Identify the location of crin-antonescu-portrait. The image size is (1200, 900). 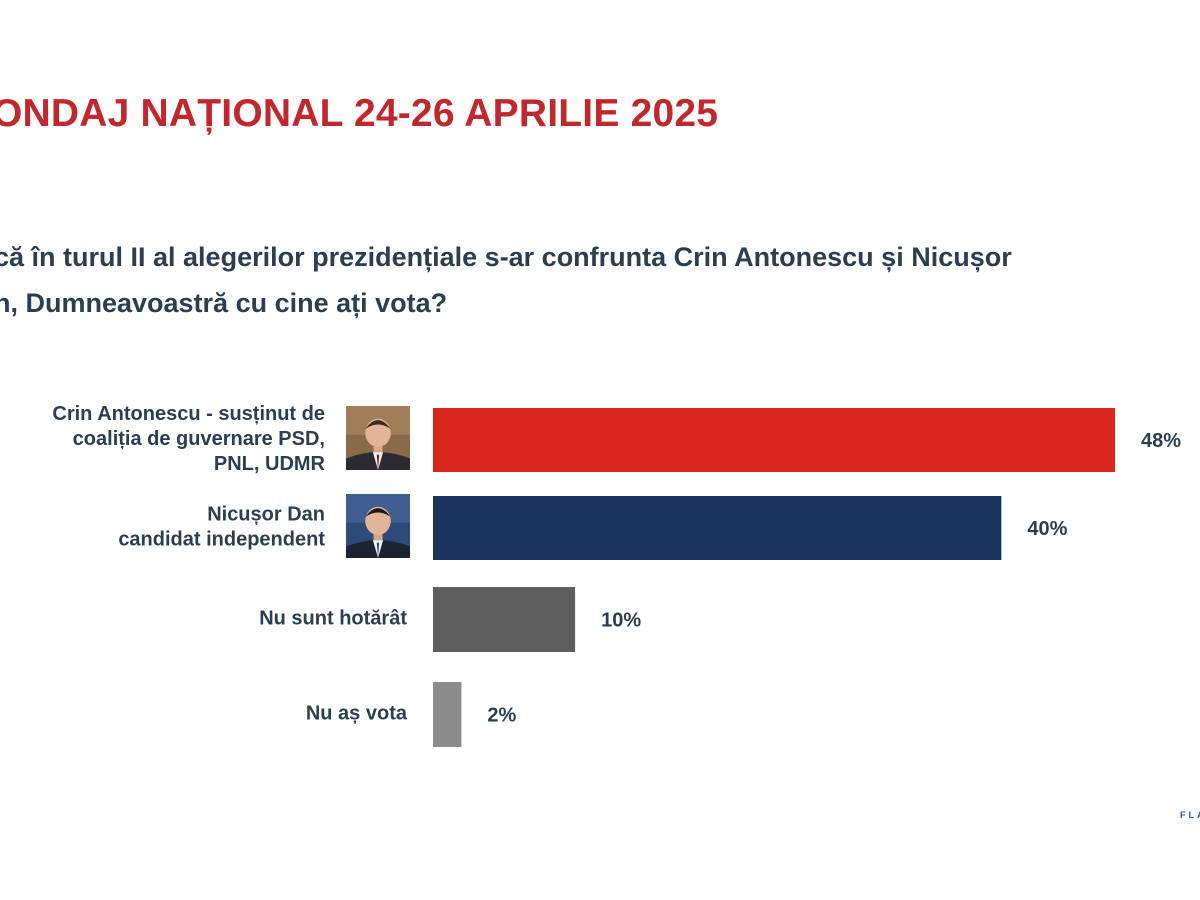
(378, 438).